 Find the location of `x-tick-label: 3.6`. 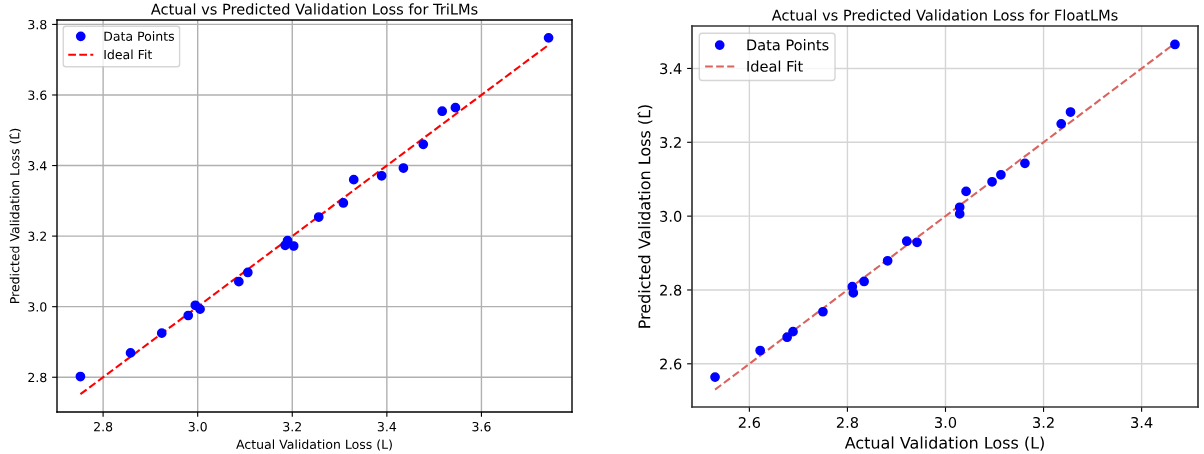

x-tick-label: 3.6 is located at coordinates (481, 426).